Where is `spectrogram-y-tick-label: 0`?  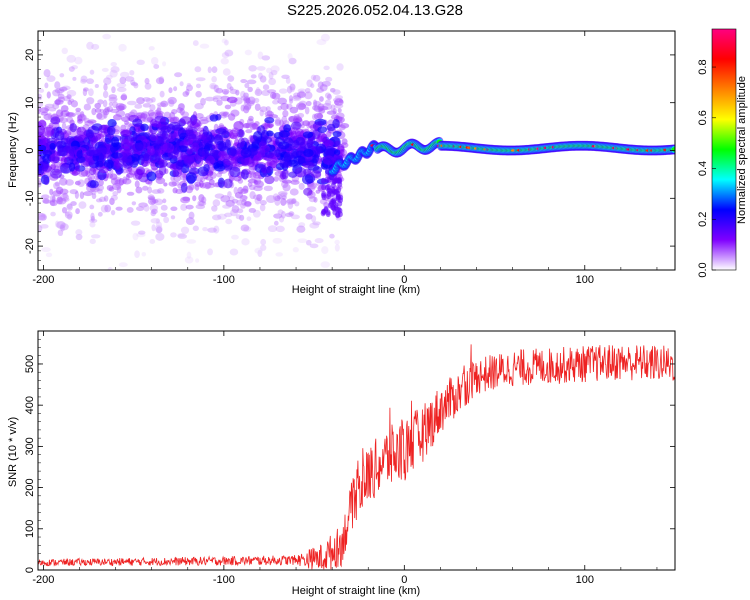 spectrogram-y-tick-label: 0 is located at coordinates (30, 150).